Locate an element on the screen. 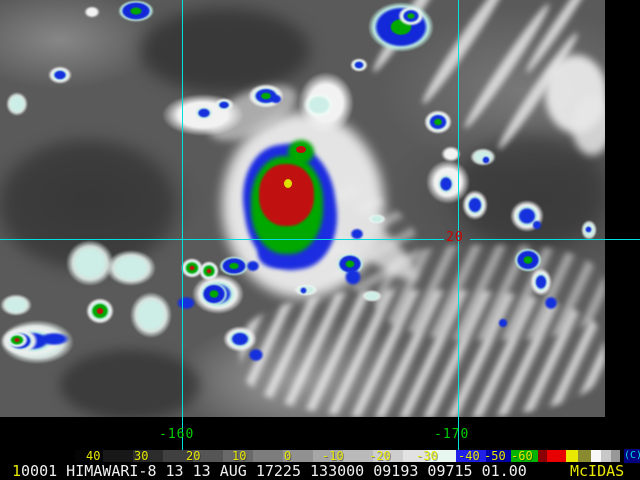 The image size is (640, 480). colorbar-tick-label: -60 is located at coordinates (522, 456).